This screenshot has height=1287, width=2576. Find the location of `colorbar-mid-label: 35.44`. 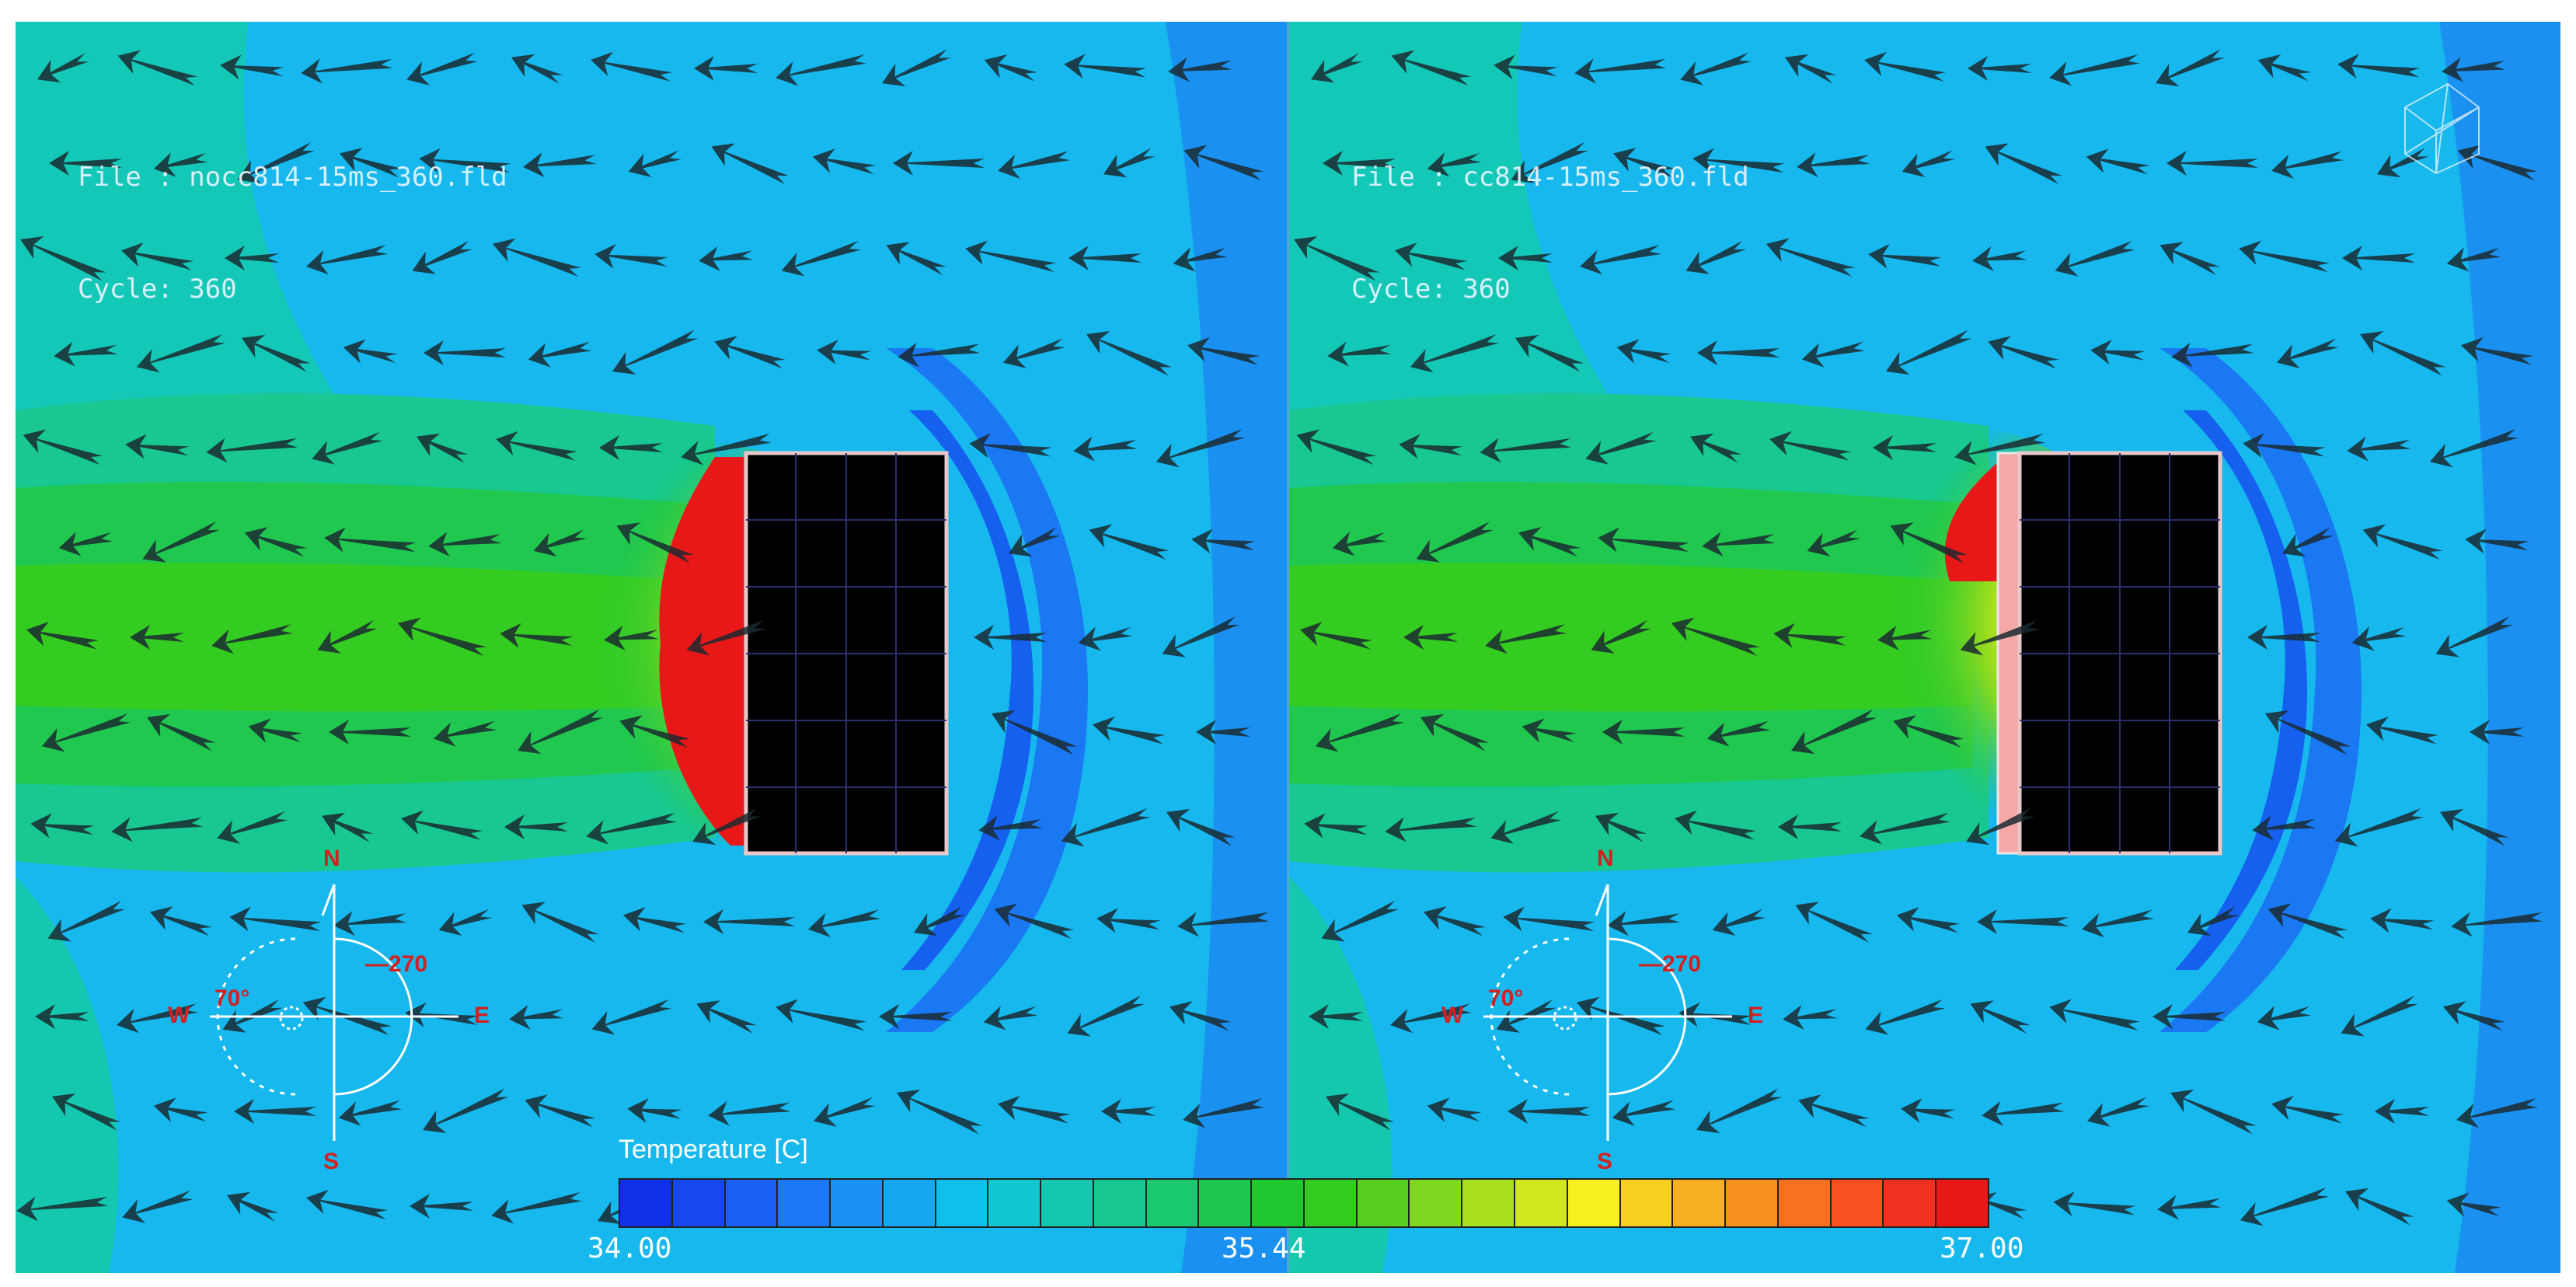

colorbar-mid-label: 35.44 is located at coordinates (1264, 1248).